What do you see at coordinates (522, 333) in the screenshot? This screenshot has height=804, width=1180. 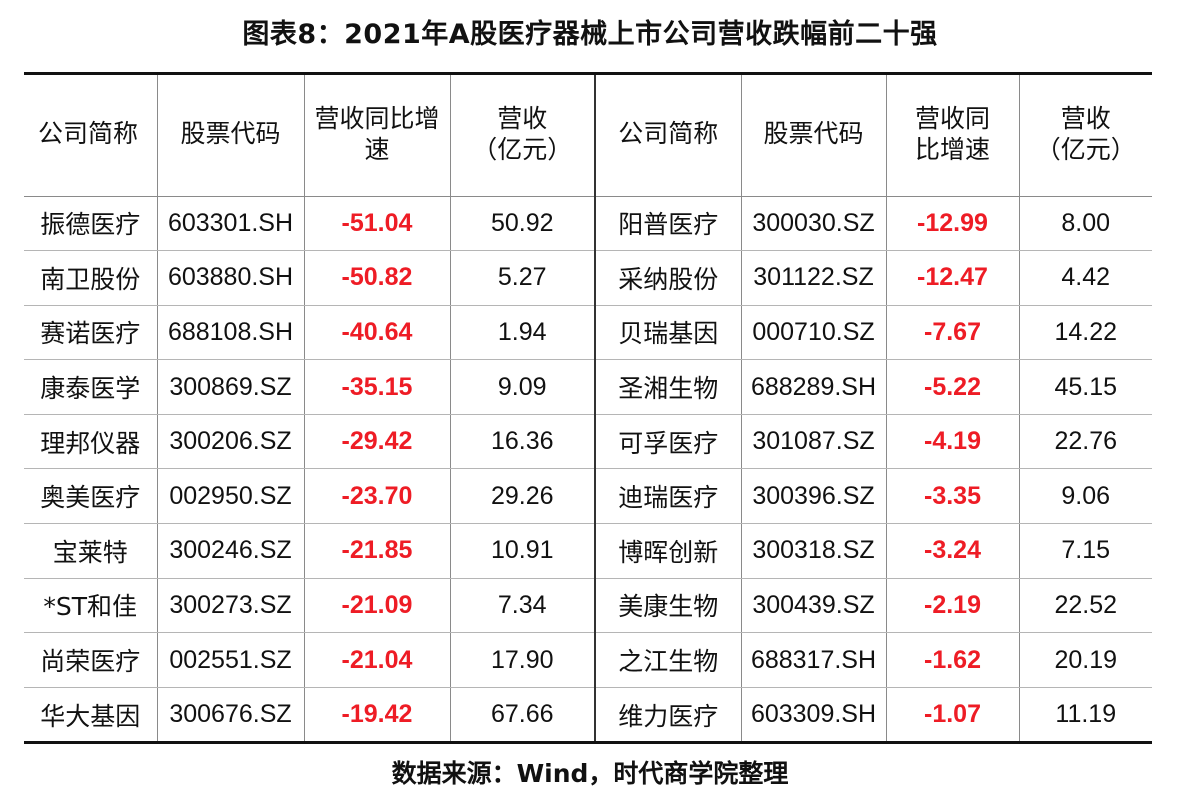 I see `left-revenue-cell: 1.94` at bounding box center [522, 333].